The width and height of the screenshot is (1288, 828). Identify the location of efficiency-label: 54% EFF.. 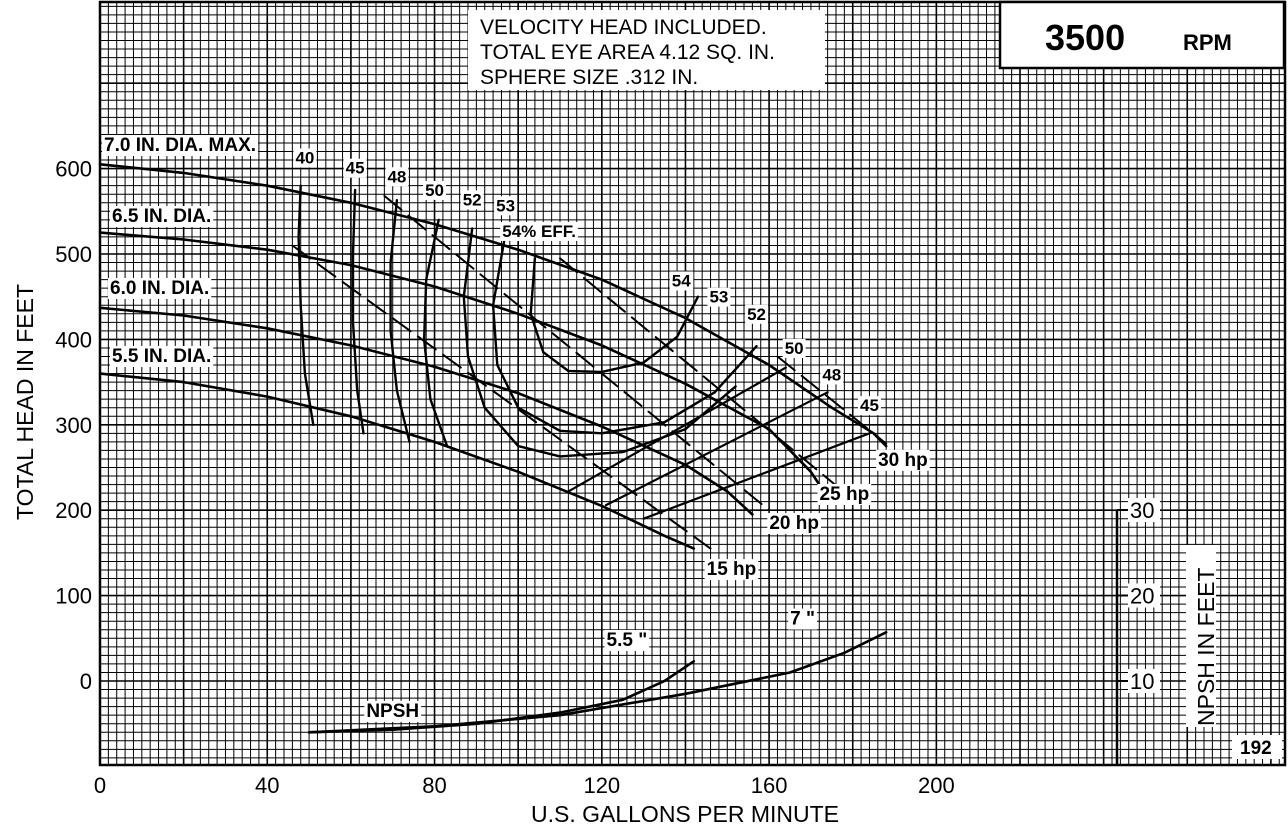
(539, 231).